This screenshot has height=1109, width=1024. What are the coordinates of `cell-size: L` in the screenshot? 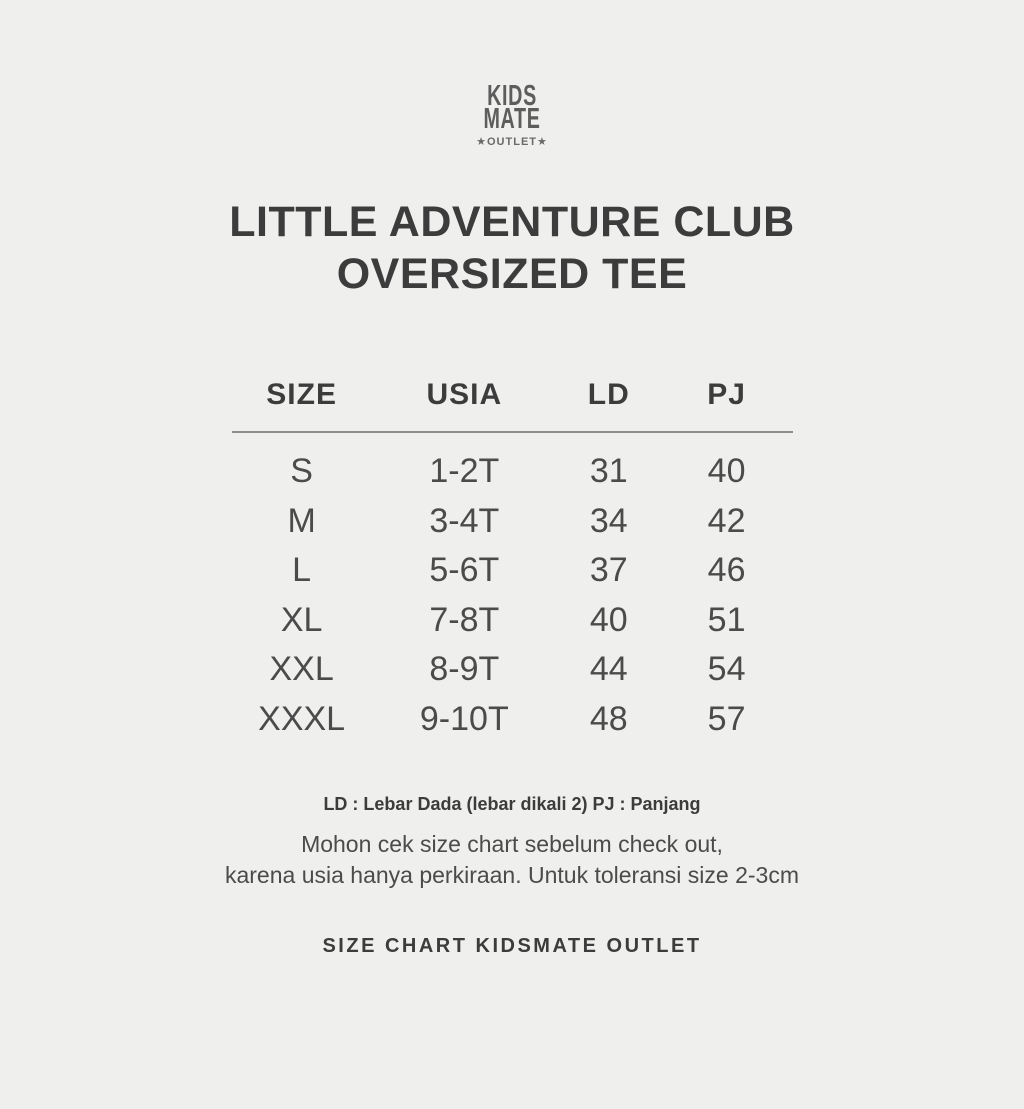 It's located at (302, 570).